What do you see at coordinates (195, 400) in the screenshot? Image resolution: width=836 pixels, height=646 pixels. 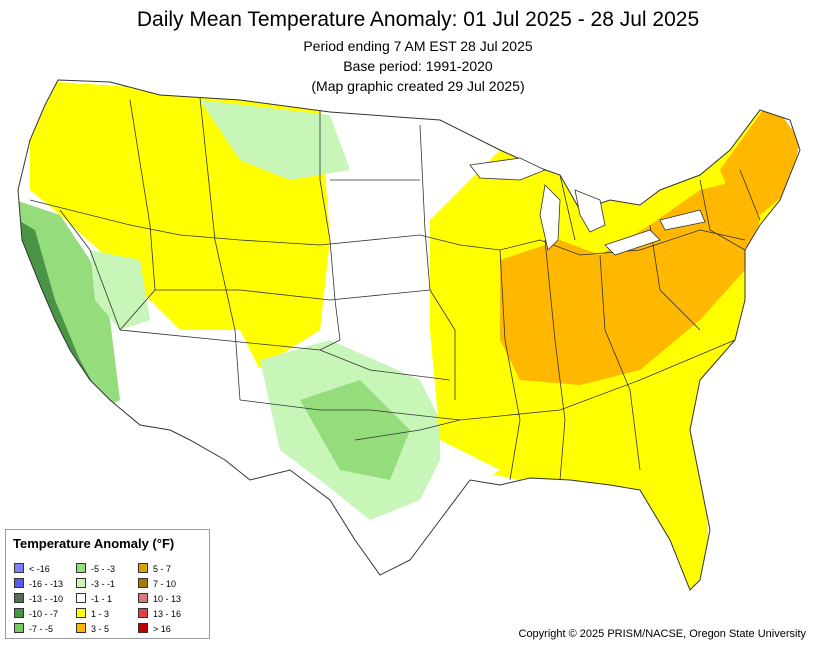 I see `anomaly-zone-southwest-neutral` at bounding box center [195, 400].